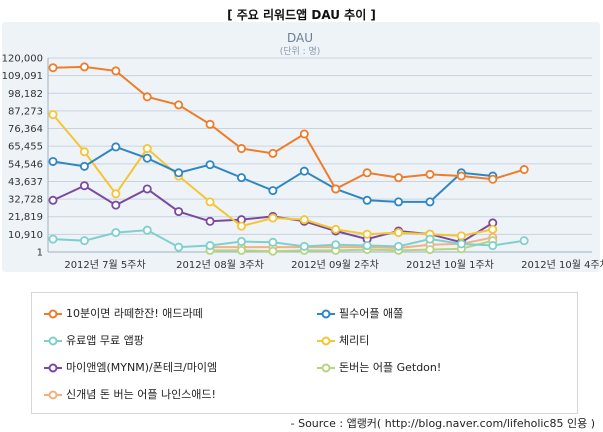 Image resolution: width=603 pixels, height=432 pixels. Describe the element at coordinates (220, 265) in the screenshot. I see `x-tick-label: 2012년 08월 3주차` at that location.